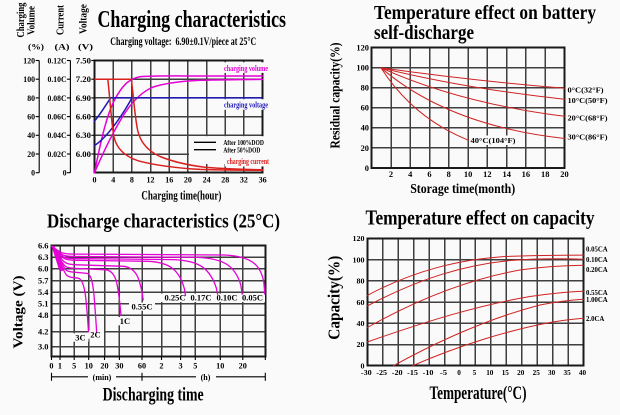 This screenshot has height=415, width=620. What do you see at coordinates (244, 180) in the screenshot?
I see `svg-text: 32` at bounding box center [244, 180].